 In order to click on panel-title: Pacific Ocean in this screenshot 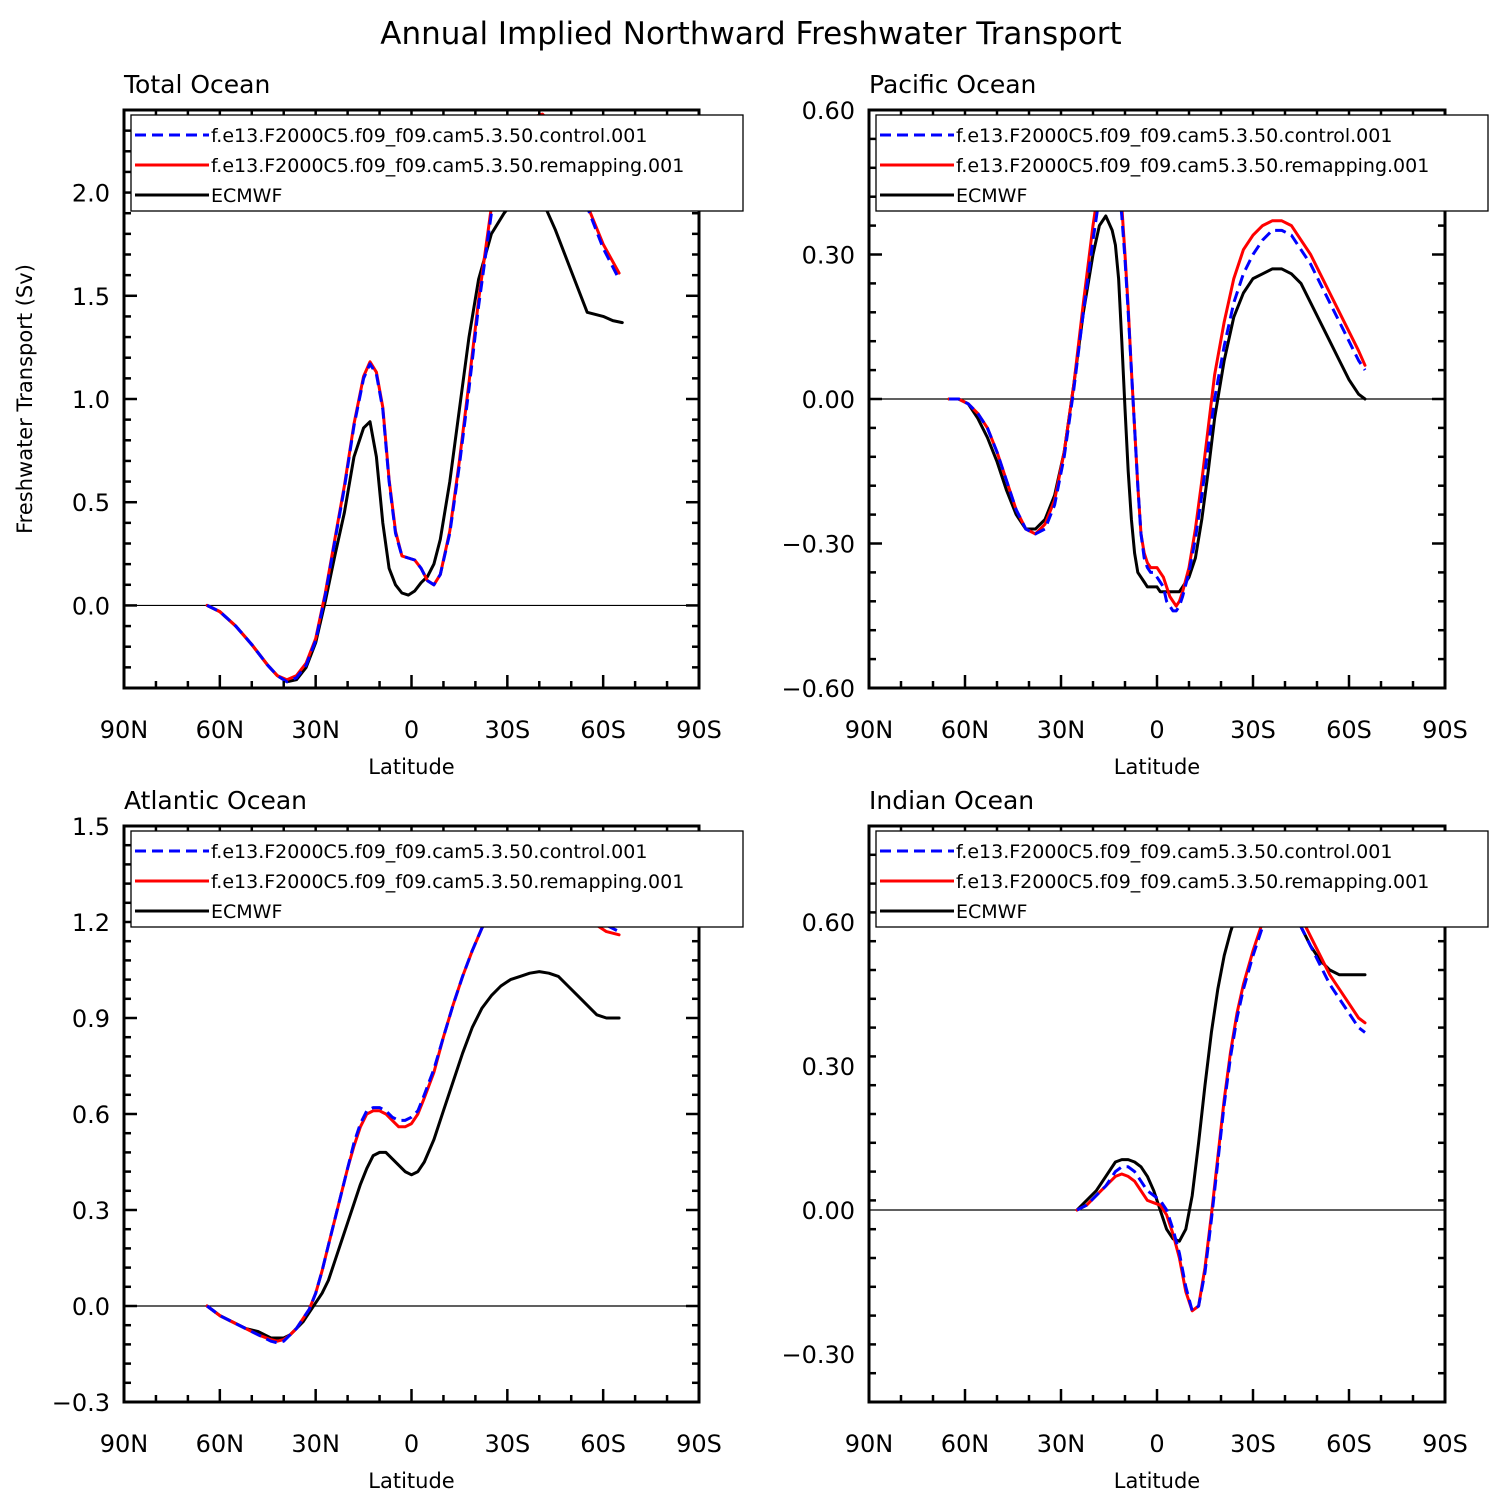, I will do `click(952, 84)`.